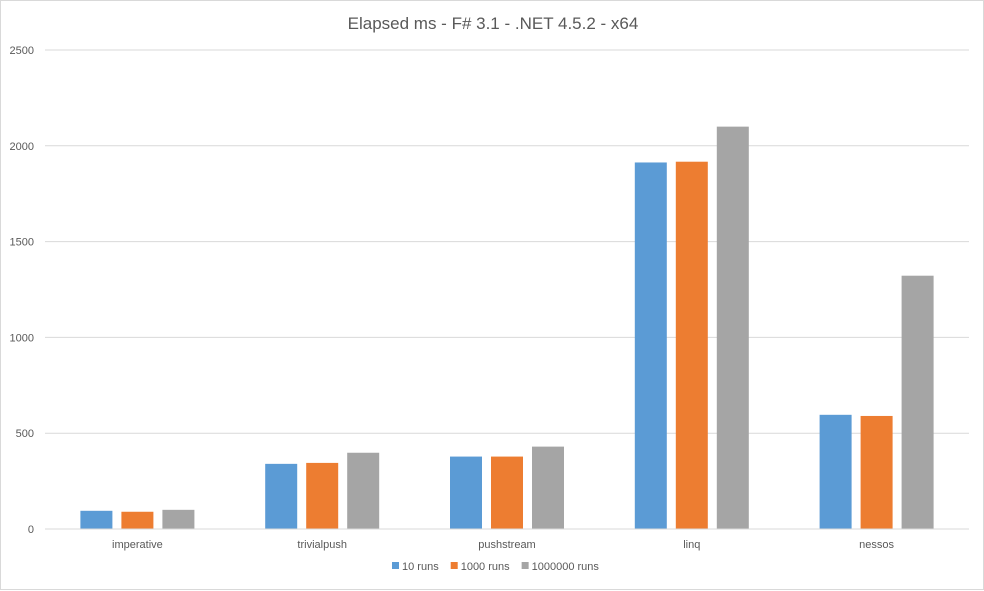 The height and width of the screenshot is (591, 984). What do you see at coordinates (493, 23) in the screenshot?
I see `chart-title: Elapsed ms - F# 3.1 - .NET 4.5.2 - x64` at bounding box center [493, 23].